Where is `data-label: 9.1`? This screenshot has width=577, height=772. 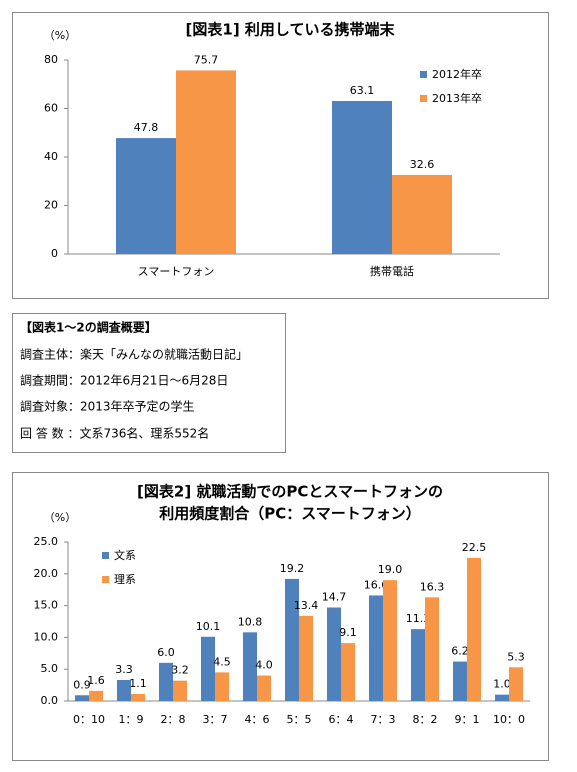 data-label: 9.1 is located at coordinates (348, 632).